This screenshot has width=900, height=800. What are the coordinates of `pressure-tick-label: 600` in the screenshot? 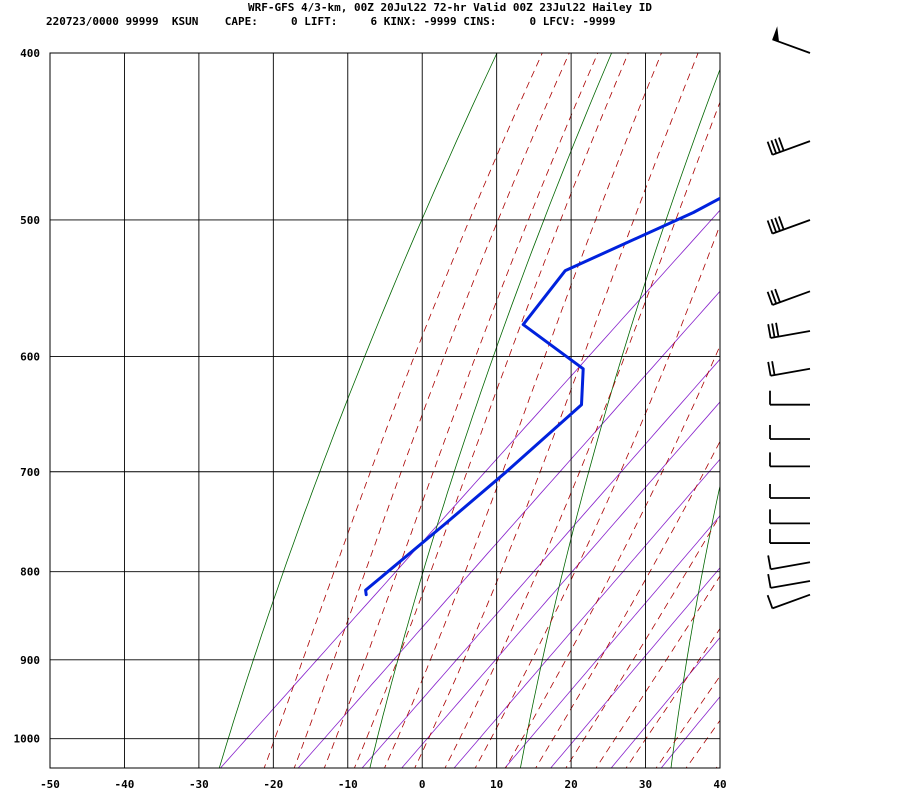 It's located at (30, 356).